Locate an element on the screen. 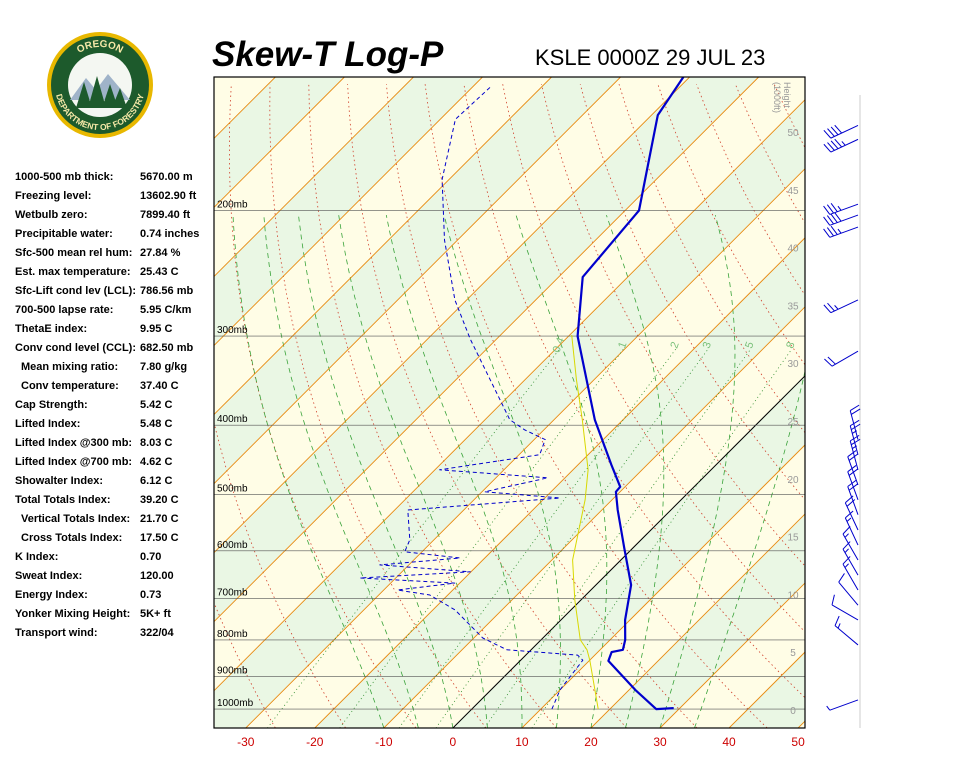 Image resolution: width=960 pixels, height=768 pixels. index-value: 8.03 C is located at coordinates (156, 443).